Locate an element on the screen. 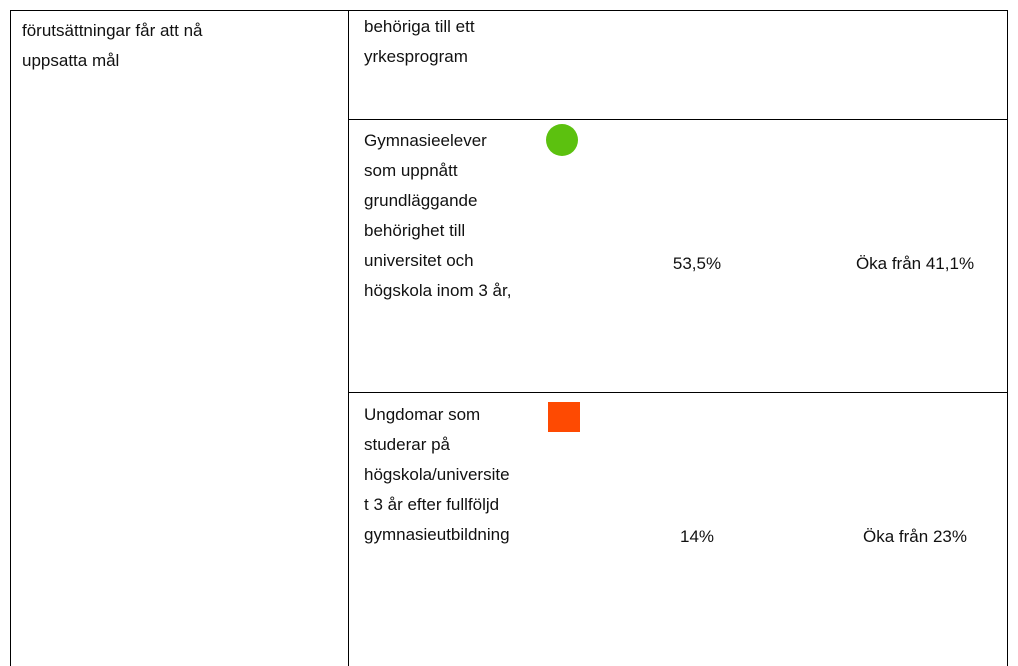 The height and width of the screenshot is (666, 1018). value: 14% is located at coordinates (697, 536).